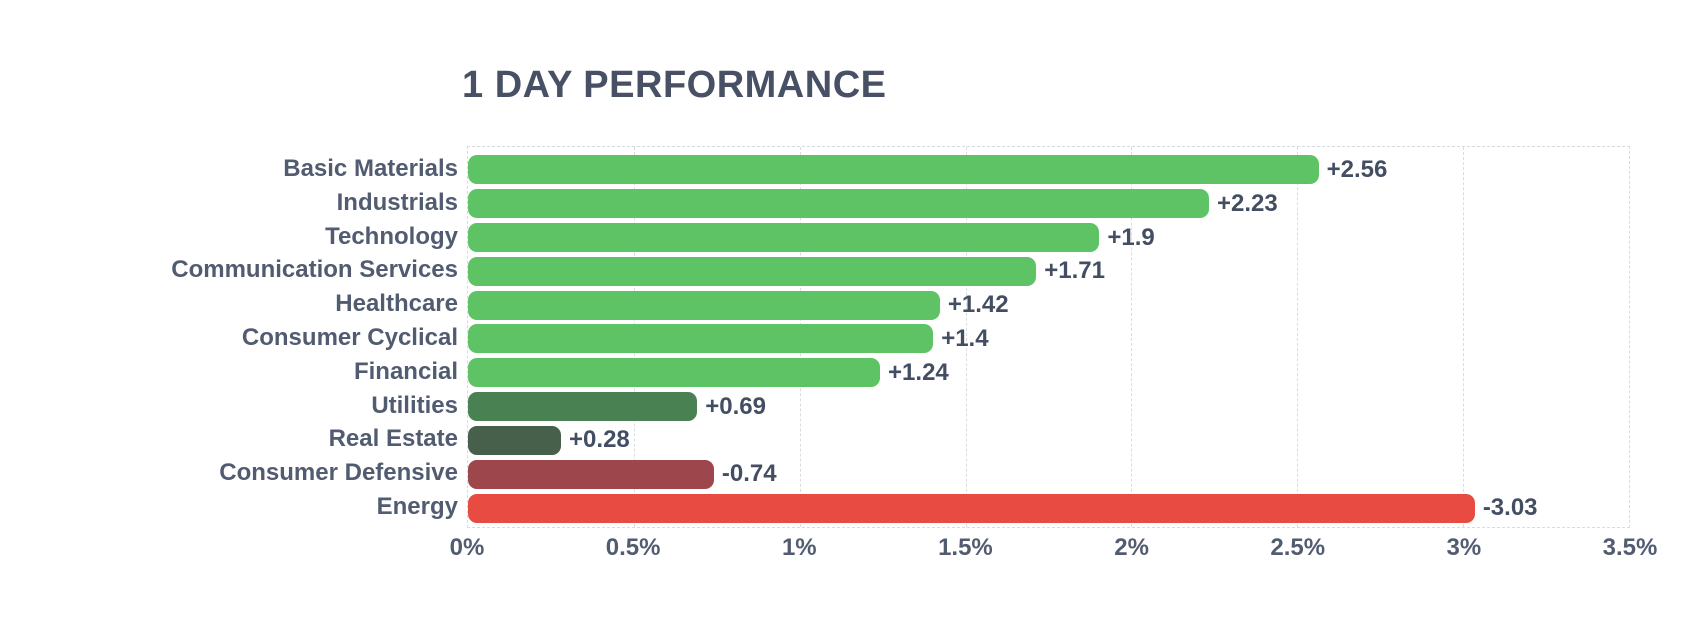 This screenshot has height=626, width=1706. Describe the element at coordinates (965, 547) in the screenshot. I see `x-tick-label: 1.5%` at that location.